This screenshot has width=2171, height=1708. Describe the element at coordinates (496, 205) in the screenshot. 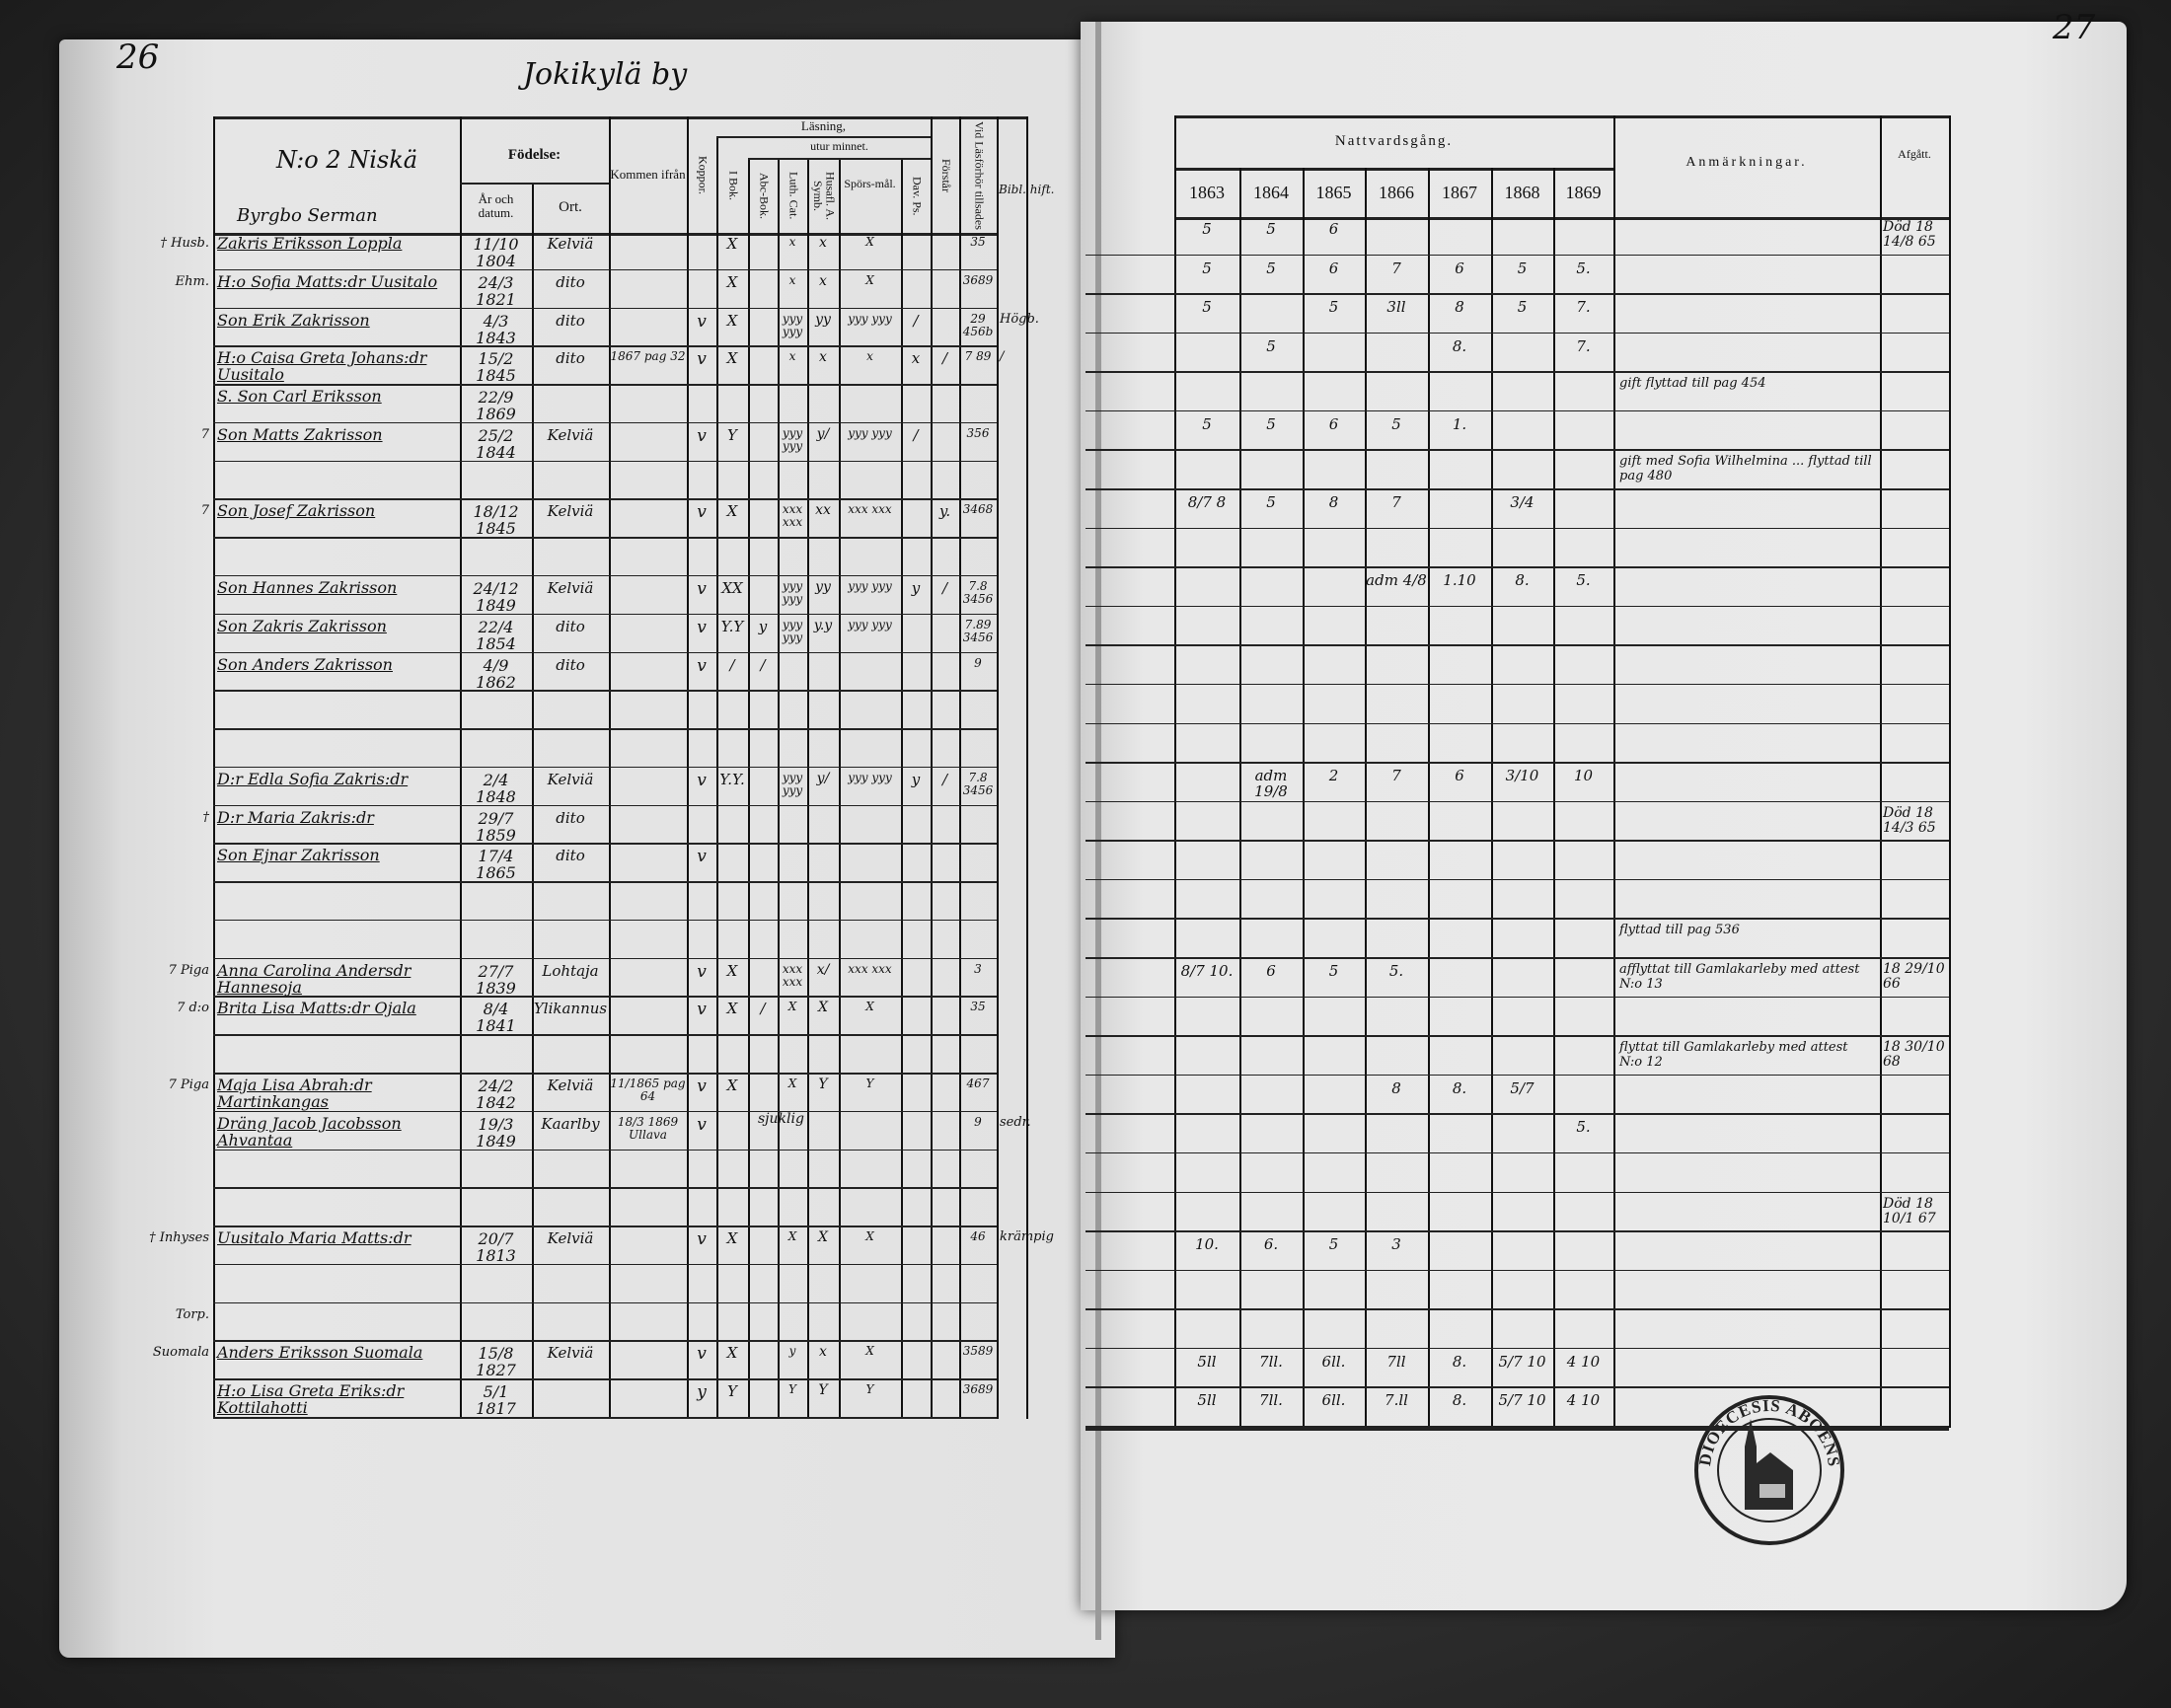

I see `header-birth-year: År och datum.` at that location.